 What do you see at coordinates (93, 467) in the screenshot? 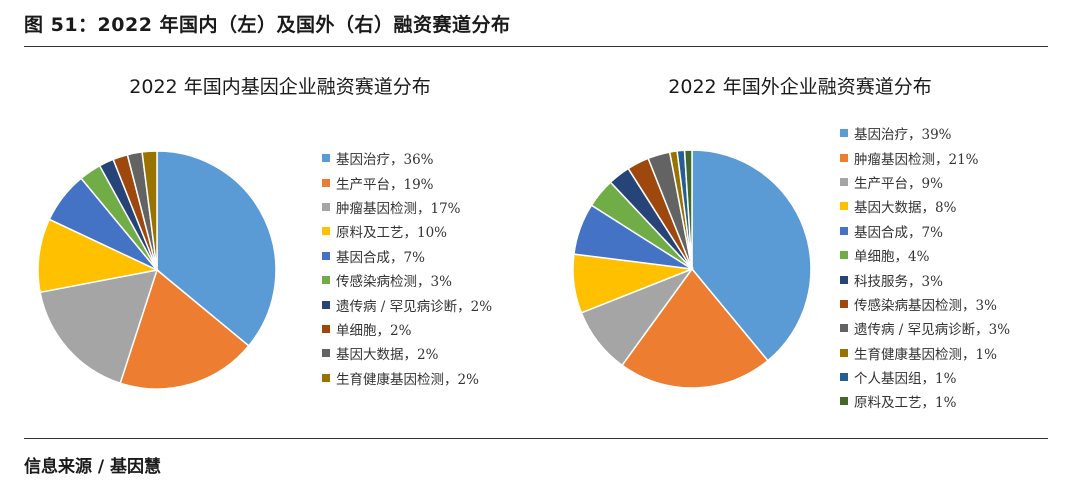
I see `source-note: 信息来源 / 基因慧` at bounding box center [93, 467].